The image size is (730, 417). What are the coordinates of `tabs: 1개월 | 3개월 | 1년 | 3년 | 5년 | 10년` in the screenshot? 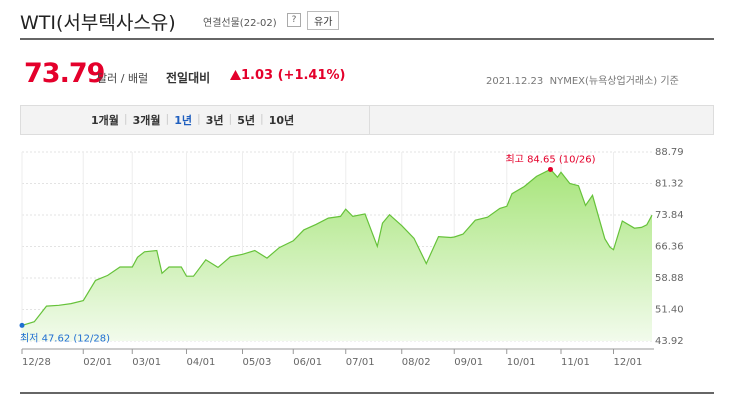 It's located at (192, 120).